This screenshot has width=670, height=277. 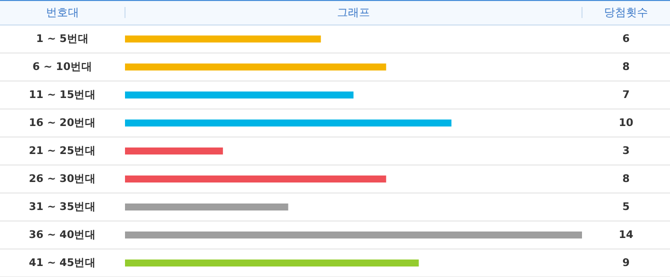 I want to click on data-label: 14, so click(x=626, y=235).